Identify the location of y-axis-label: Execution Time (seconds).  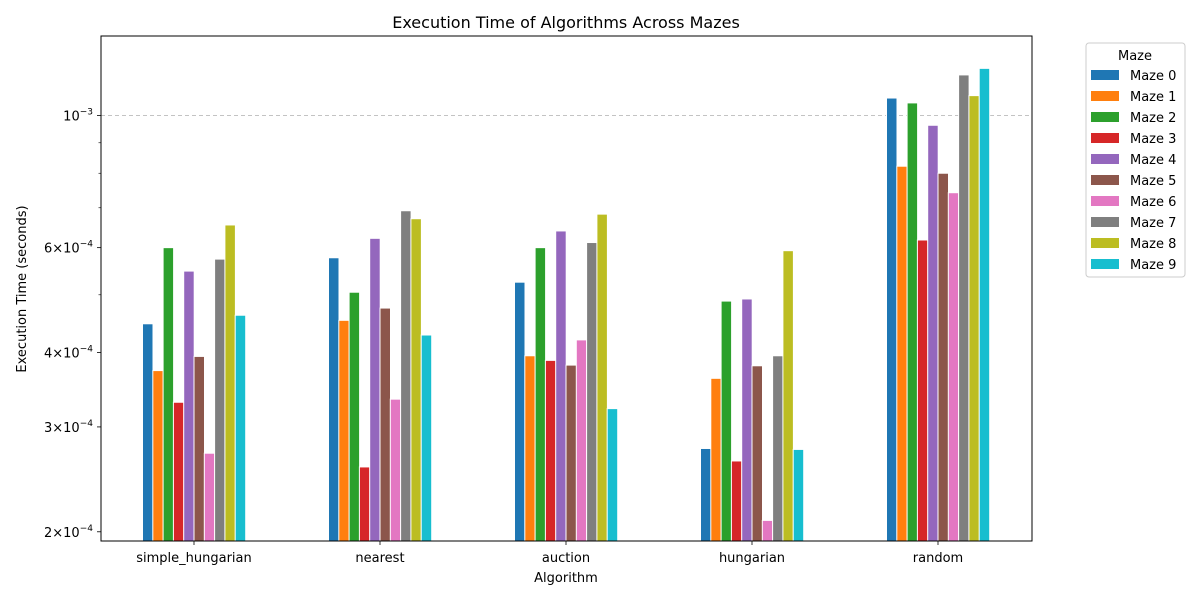
(22, 288).